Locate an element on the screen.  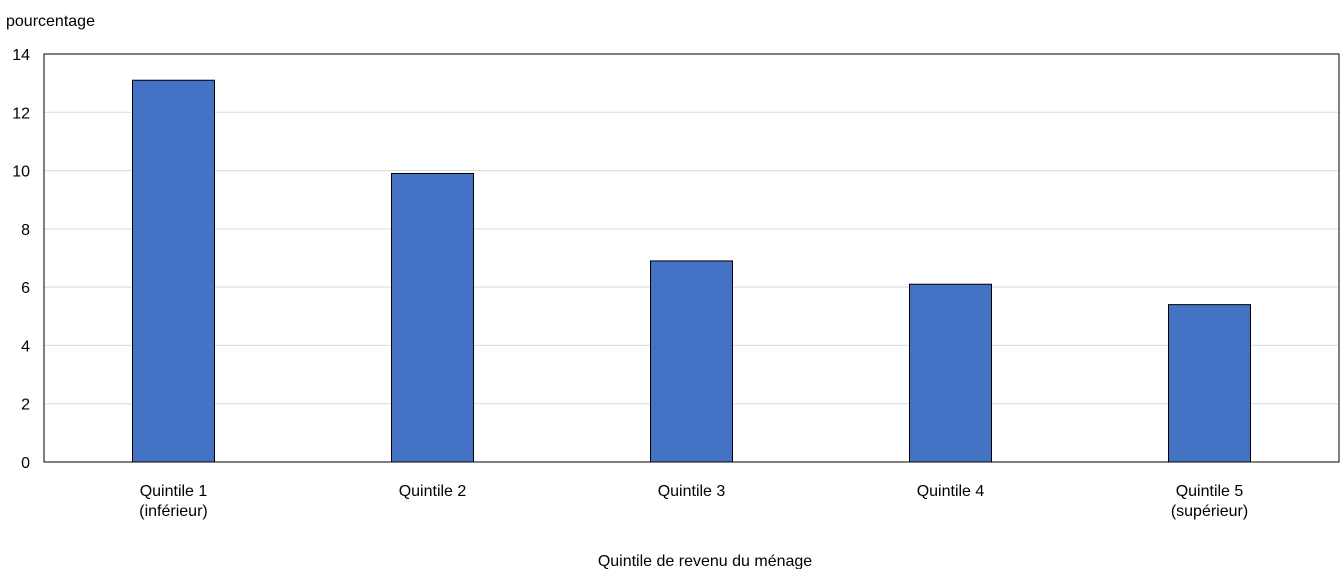
x-tick-label: Quintile 4 is located at coordinates (951, 491).